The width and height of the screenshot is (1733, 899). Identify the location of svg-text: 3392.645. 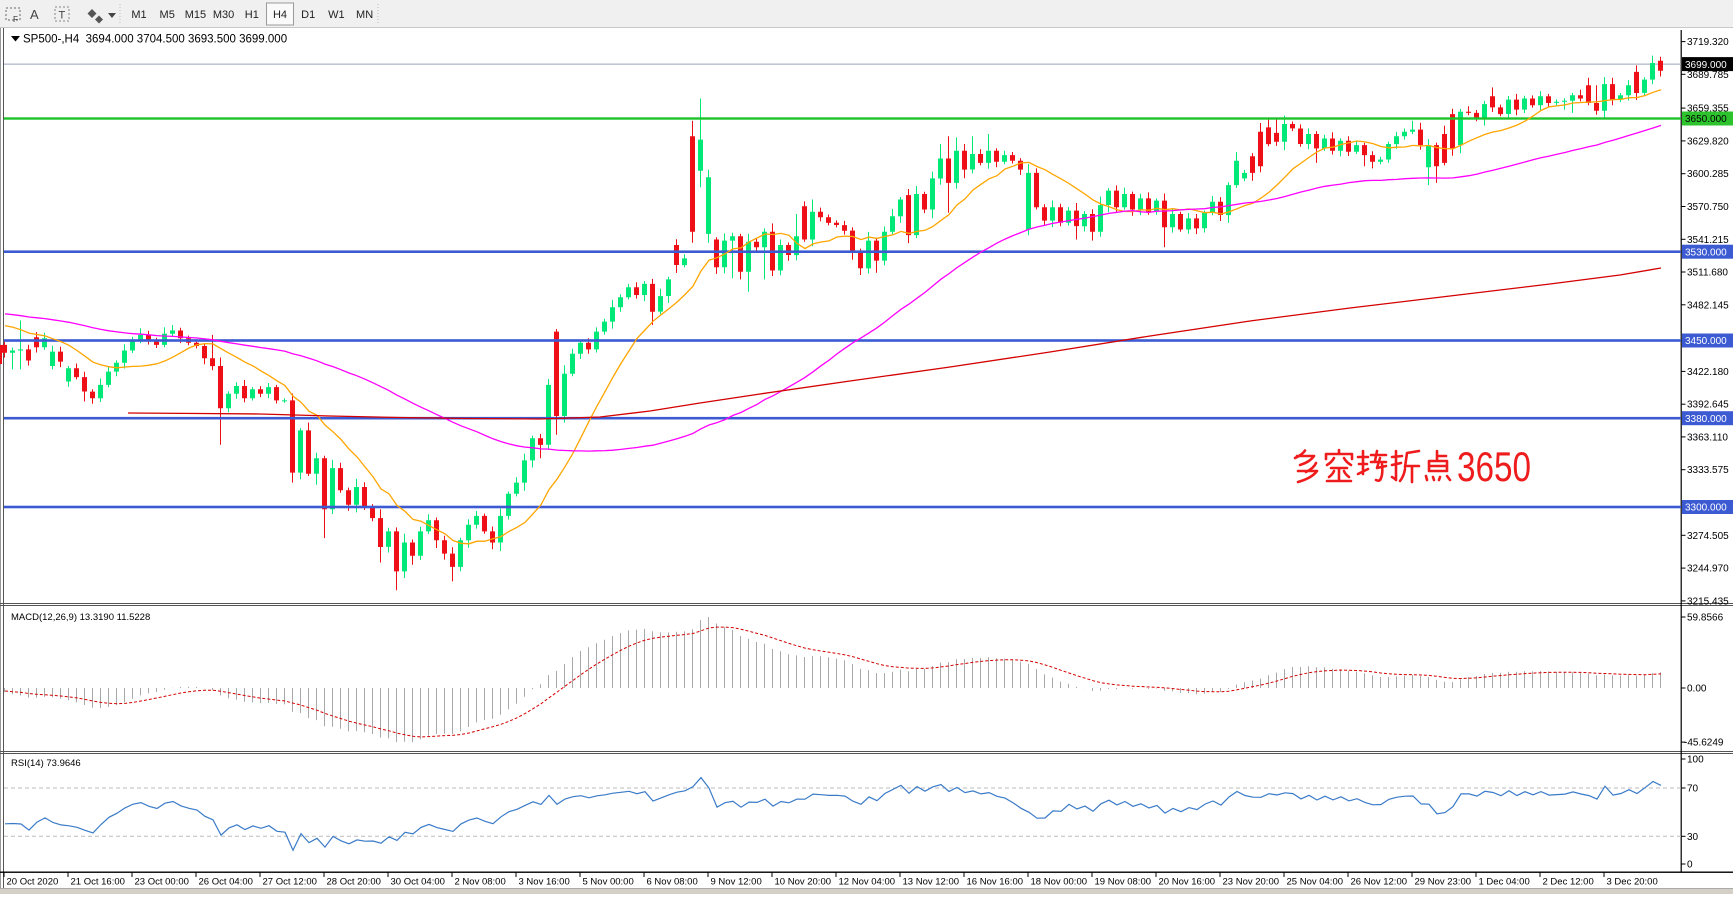
(1708, 405).